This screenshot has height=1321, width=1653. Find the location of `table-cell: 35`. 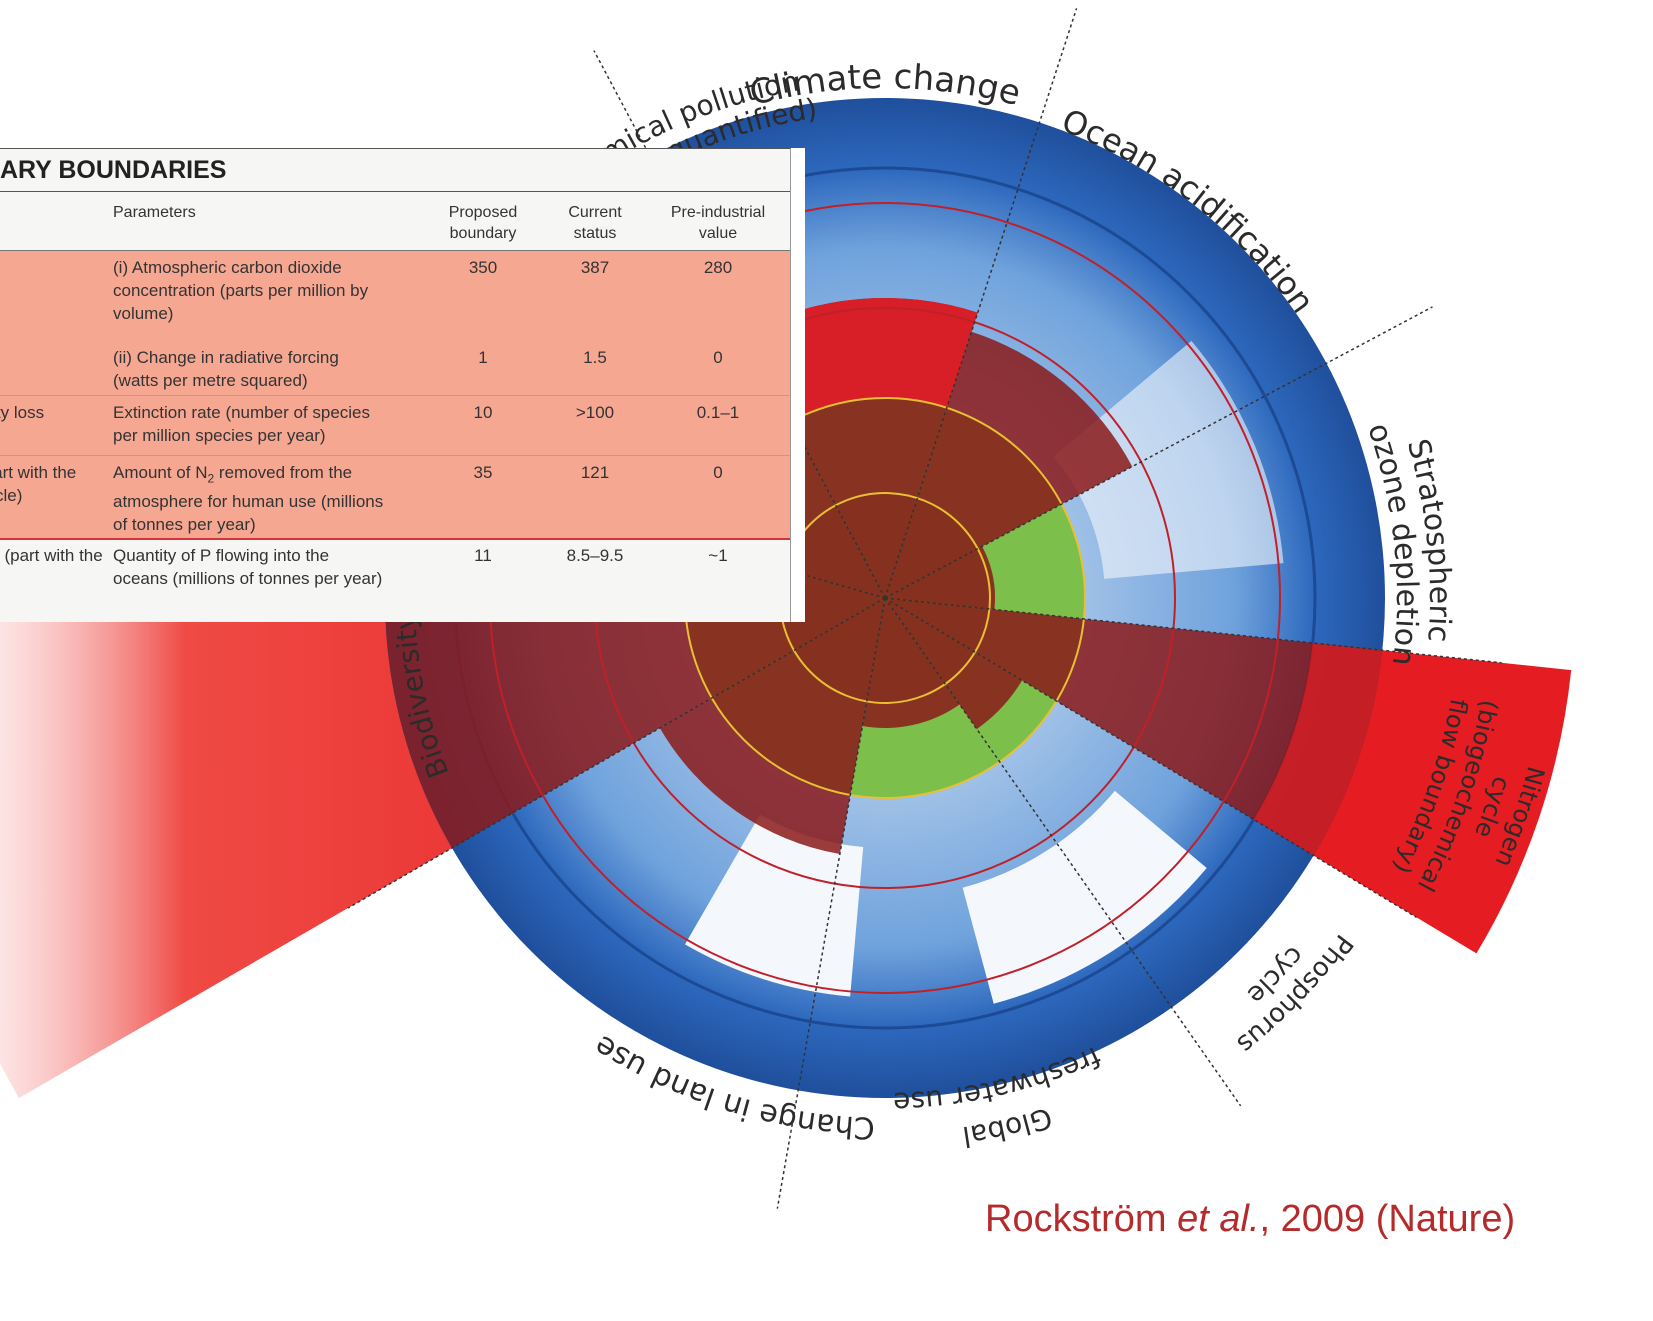

table-cell: 35 is located at coordinates (483, 472).